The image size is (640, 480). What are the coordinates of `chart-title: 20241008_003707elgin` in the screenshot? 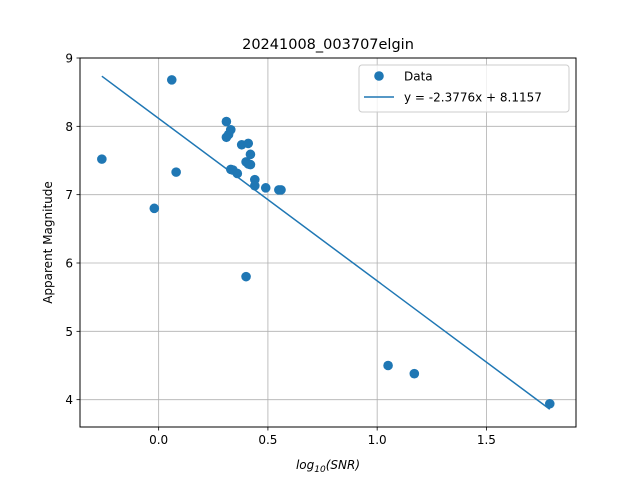 It's located at (328, 45).